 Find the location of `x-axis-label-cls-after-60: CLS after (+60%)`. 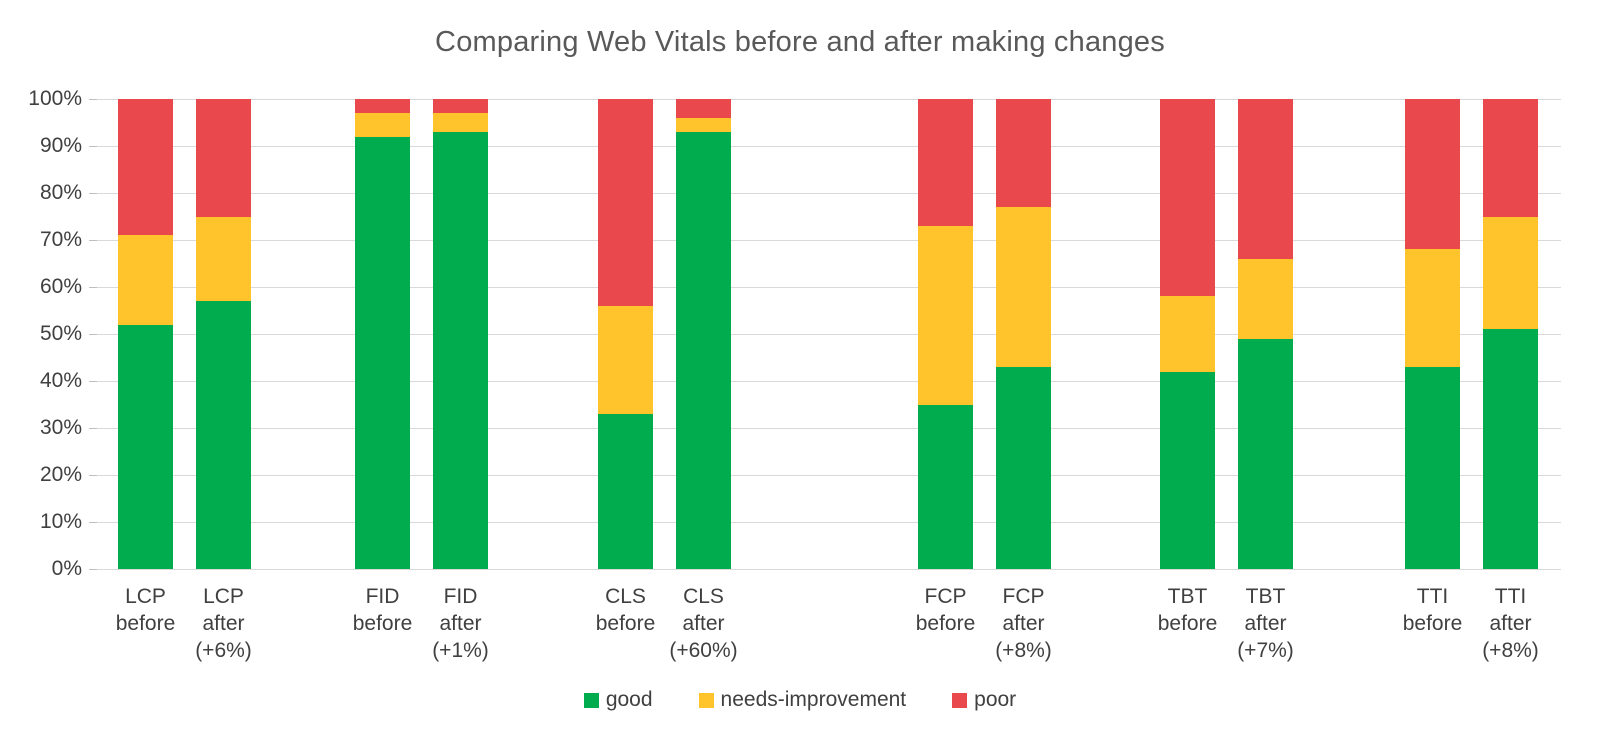

x-axis-label-cls-after-60: CLS after (+60%) is located at coordinates (704, 623).